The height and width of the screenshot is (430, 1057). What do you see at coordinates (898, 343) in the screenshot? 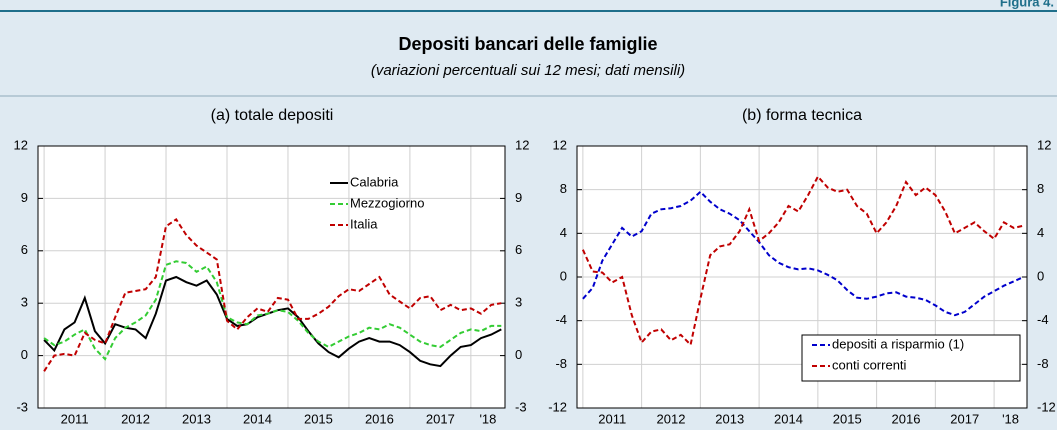
I see `legend-label: depositi a risparmio (1)` at bounding box center [898, 343].